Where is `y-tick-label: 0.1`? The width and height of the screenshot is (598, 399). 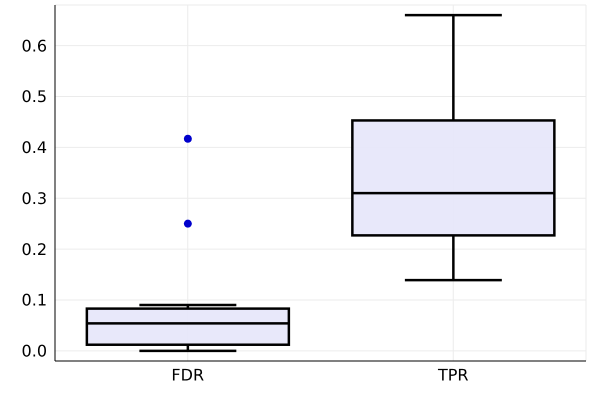 y-tick-label: 0.1 is located at coordinates (34, 300).